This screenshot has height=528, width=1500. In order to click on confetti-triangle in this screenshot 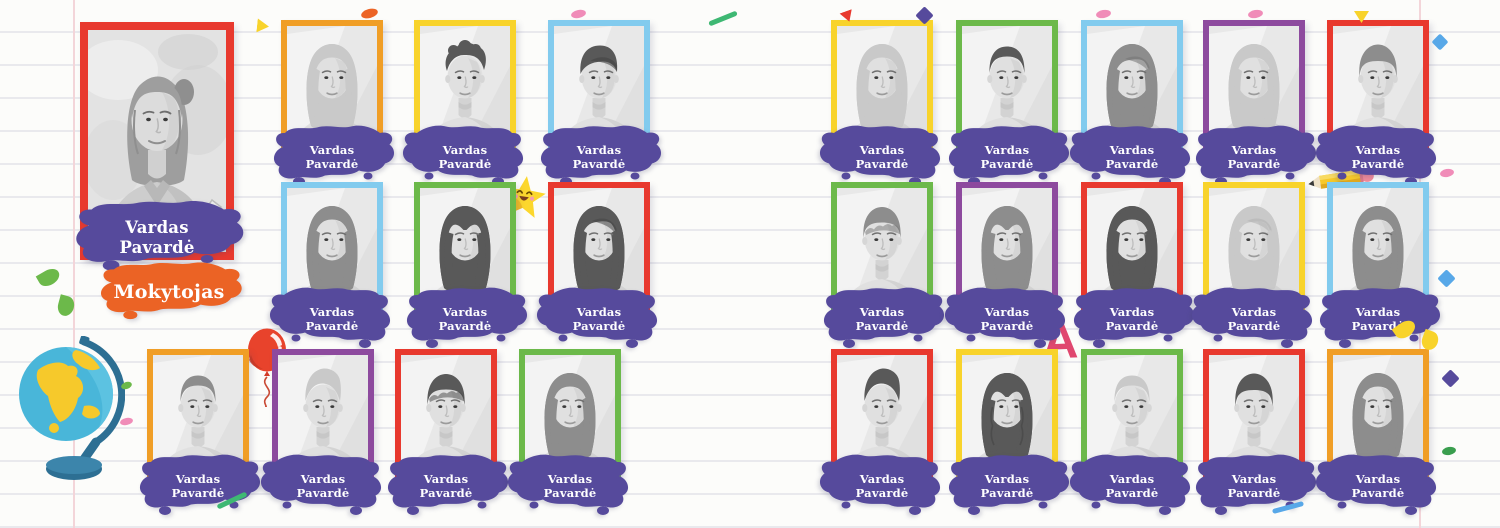, I will do `click(262, 25)`.